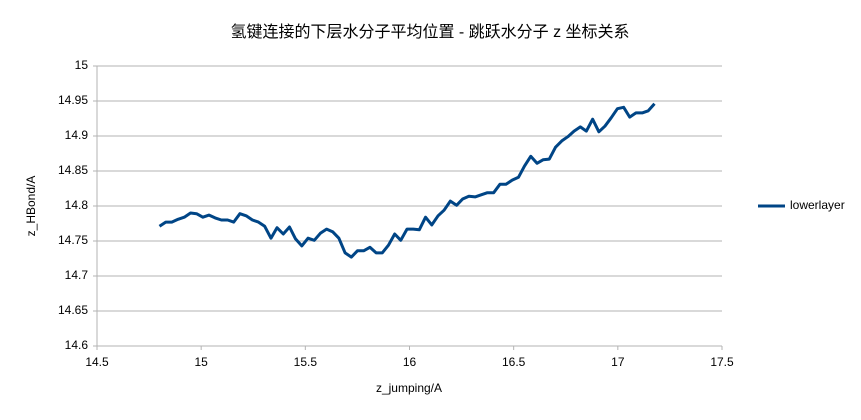  Describe the element at coordinates (201, 362) in the screenshot. I see `x-tick-label: 15` at that location.